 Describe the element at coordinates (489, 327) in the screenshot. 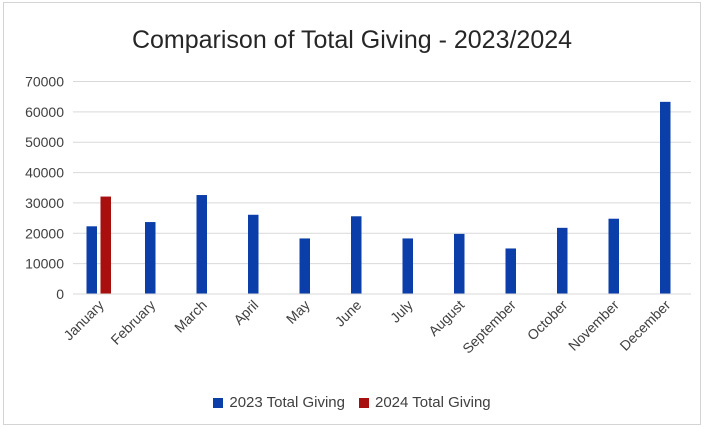

I see `x-tick-label: September` at that location.